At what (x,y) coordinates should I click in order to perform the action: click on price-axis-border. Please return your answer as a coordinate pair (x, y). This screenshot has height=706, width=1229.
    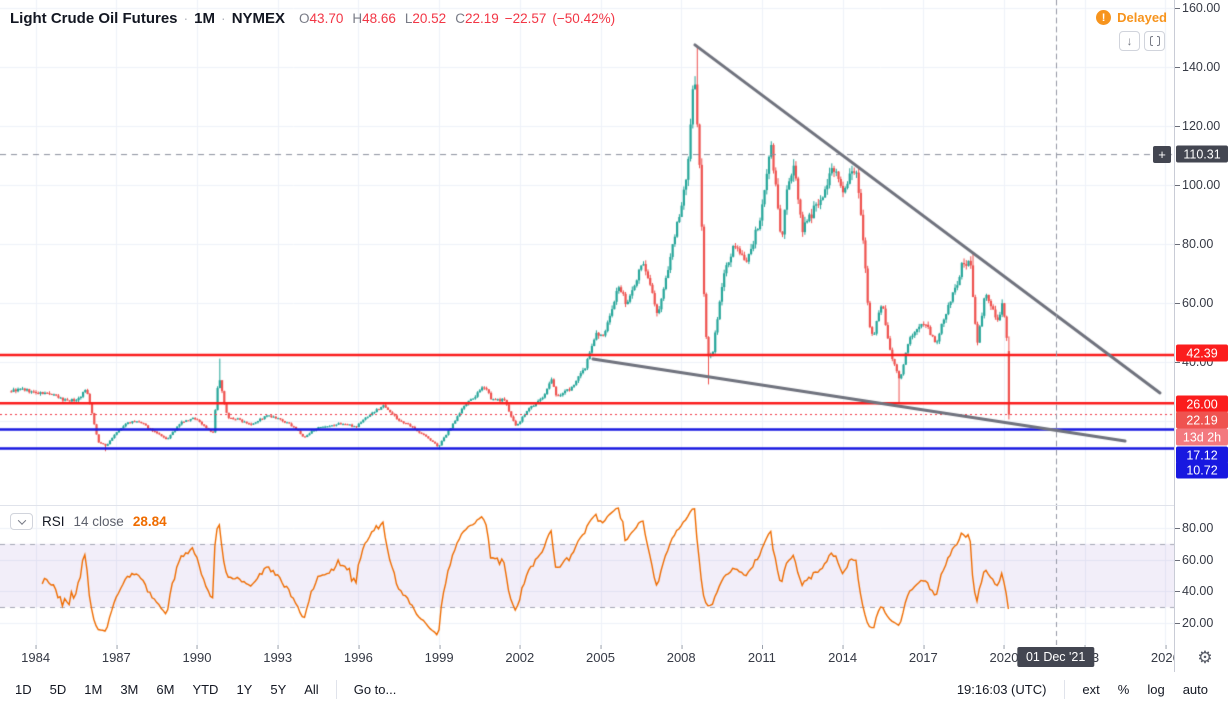
    Looking at the image, I should click on (1174, 336).